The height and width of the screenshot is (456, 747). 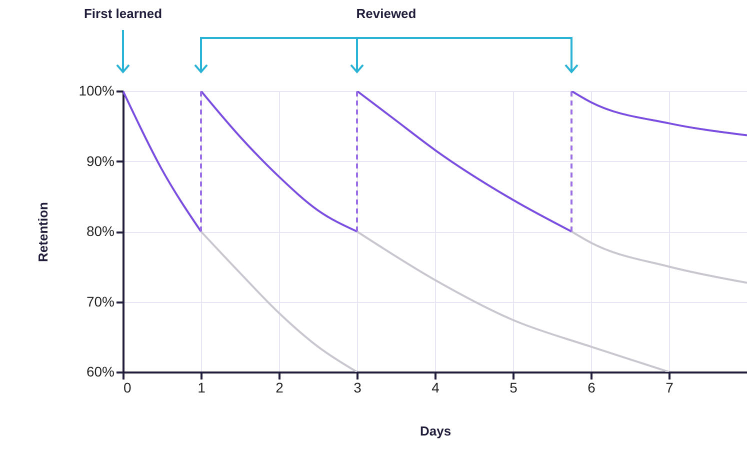 What do you see at coordinates (436, 431) in the screenshot?
I see `x-axis-title: Days` at bounding box center [436, 431].